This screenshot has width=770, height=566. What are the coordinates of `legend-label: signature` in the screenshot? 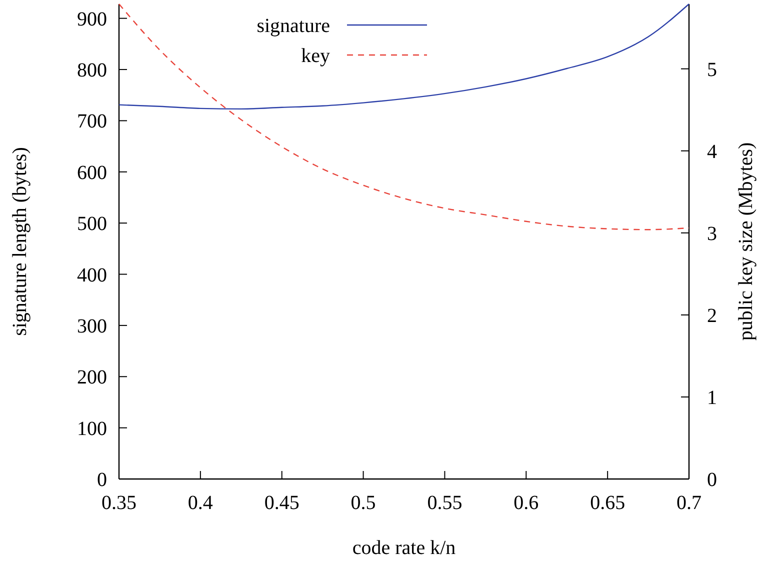 It's located at (293, 26).